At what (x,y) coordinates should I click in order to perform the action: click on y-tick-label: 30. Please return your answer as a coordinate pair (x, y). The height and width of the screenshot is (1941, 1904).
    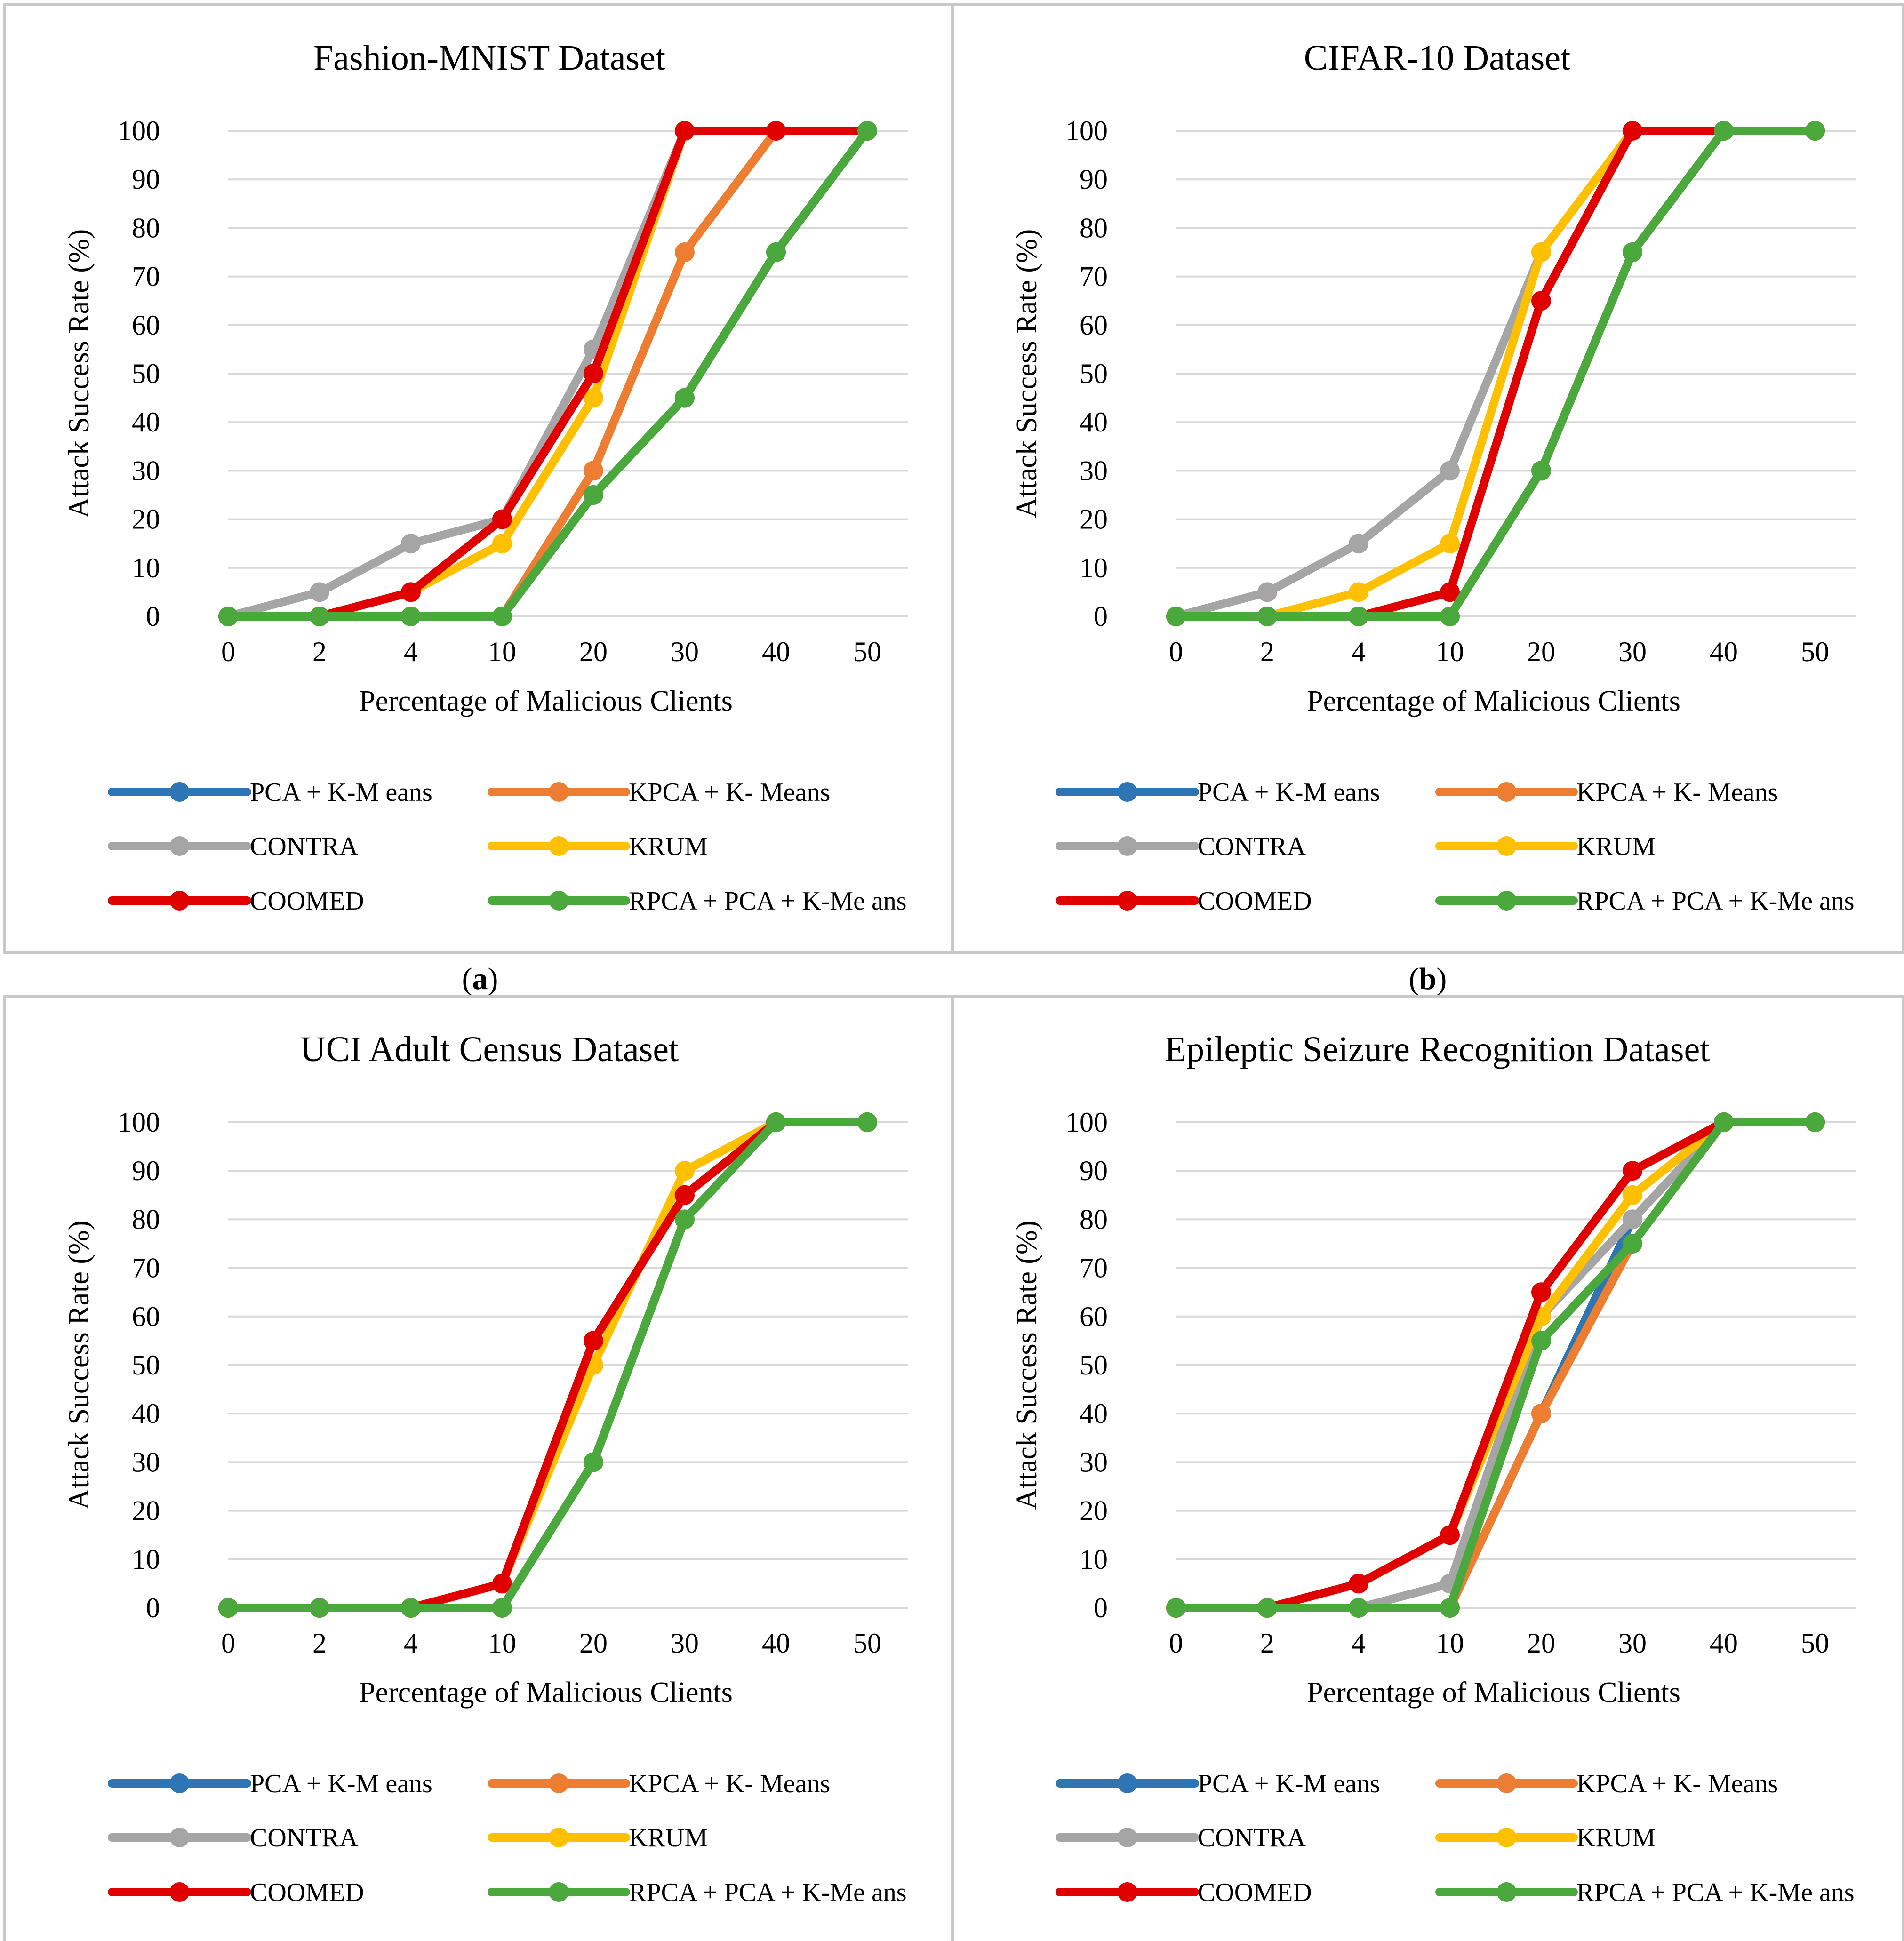
    Looking at the image, I should click on (146, 1462).